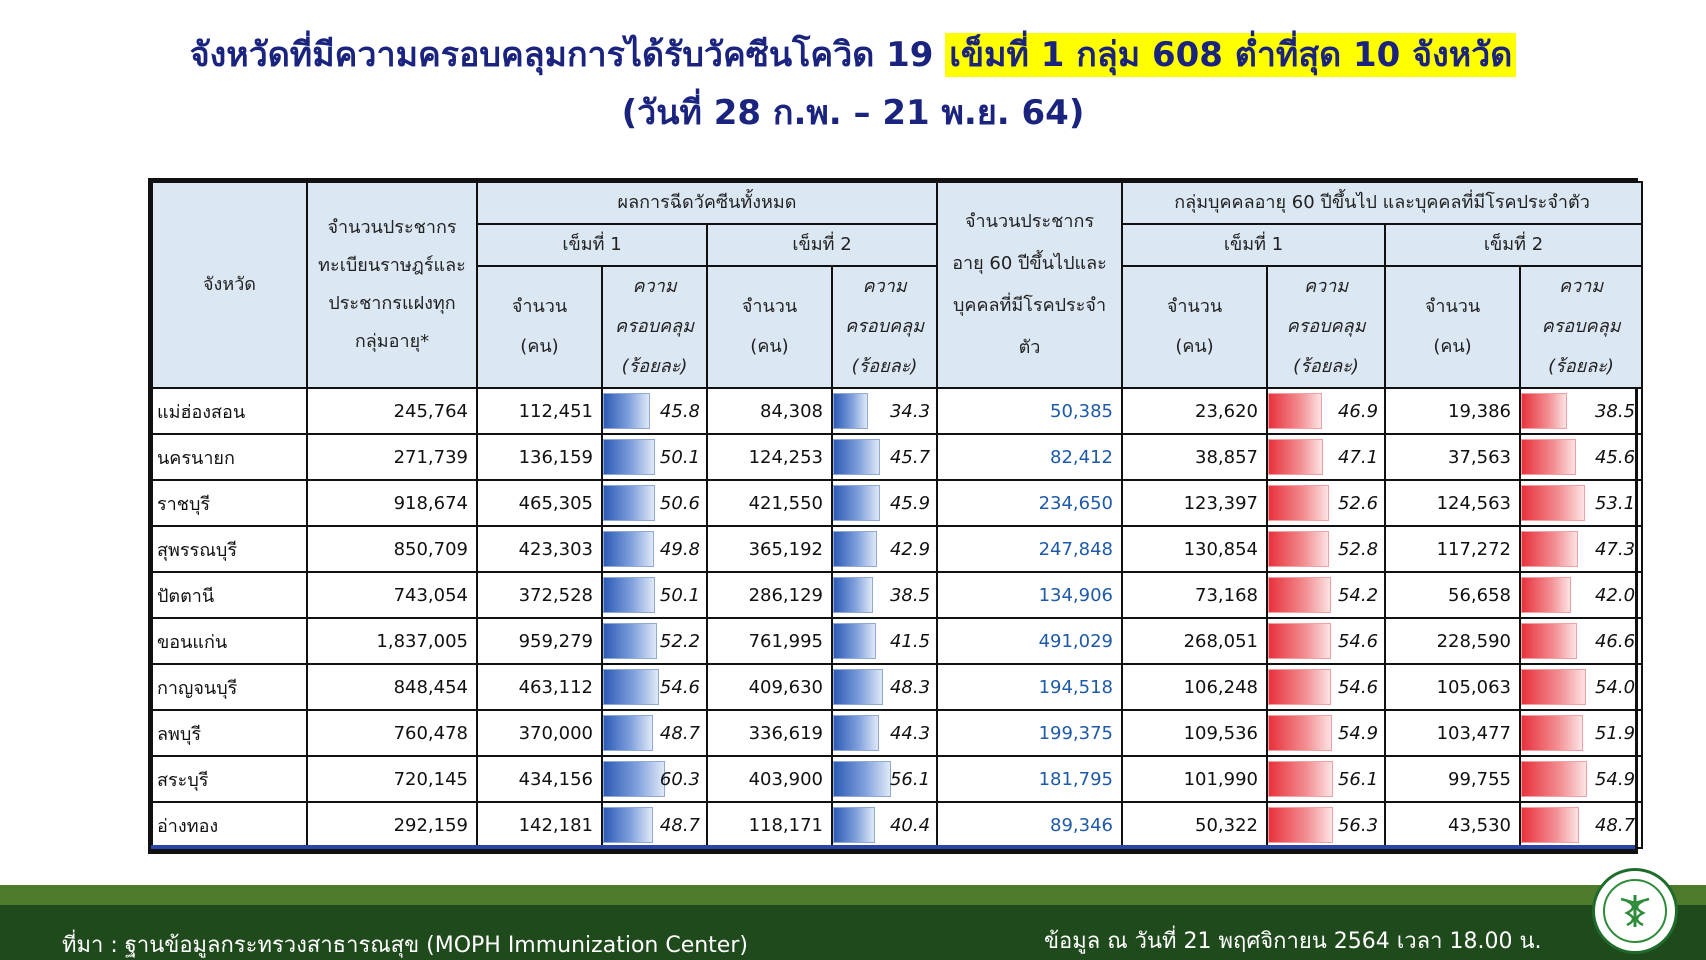 The image size is (1706, 960). What do you see at coordinates (679, 779) in the screenshot?
I see `coverage-value: 60.3` at bounding box center [679, 779].